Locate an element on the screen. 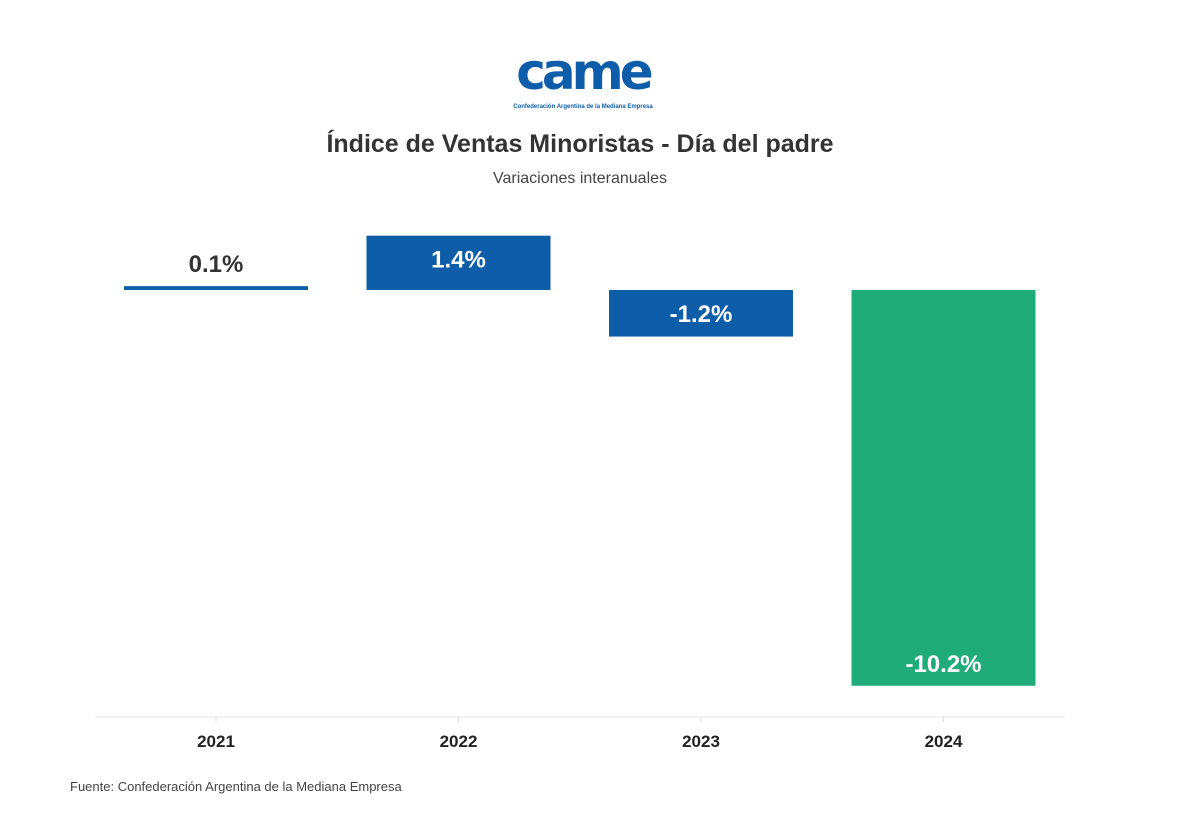 This screenshot has height=819, width=1179. data-label: 1.4% is located at coordinates (458, 260).